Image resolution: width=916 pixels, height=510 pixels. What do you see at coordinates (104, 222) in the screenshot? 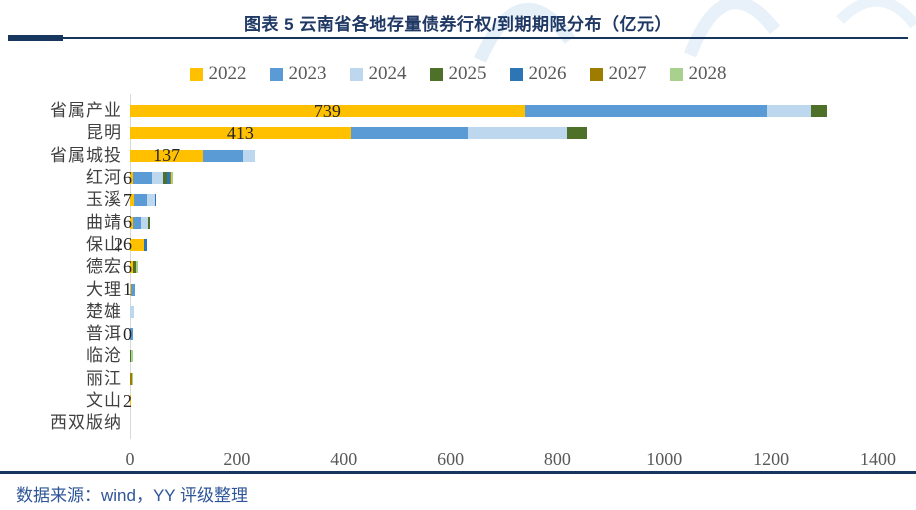
I see `category-label: 曲靖` at bounding box center [104, 222].